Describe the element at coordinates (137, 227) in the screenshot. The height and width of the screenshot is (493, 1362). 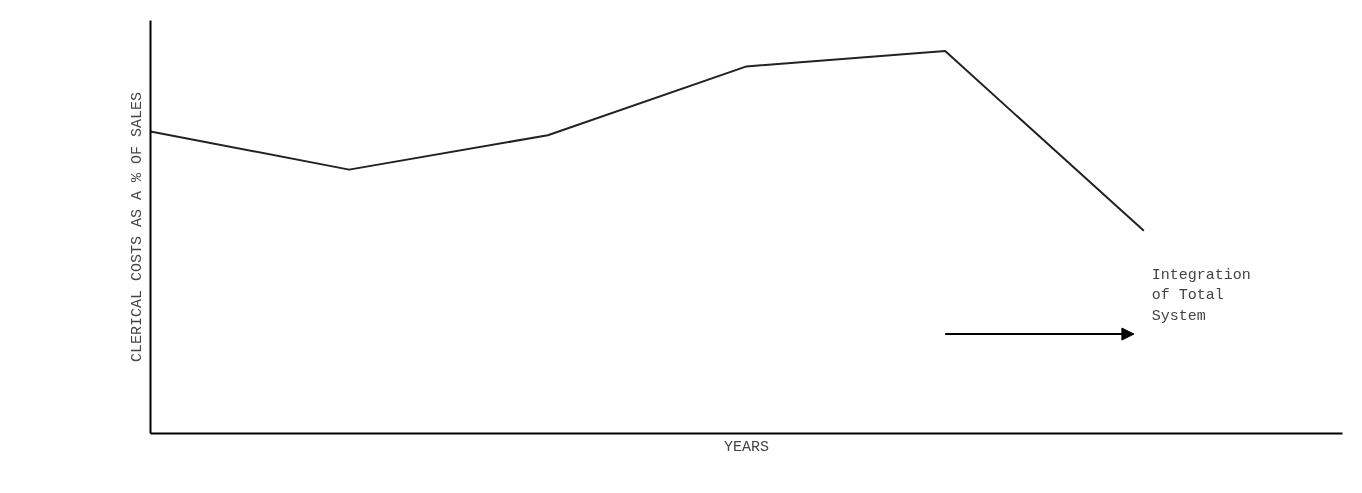
I see `y-axis-title: CLERICAL COSTS AS A % OF SALES` at that location.